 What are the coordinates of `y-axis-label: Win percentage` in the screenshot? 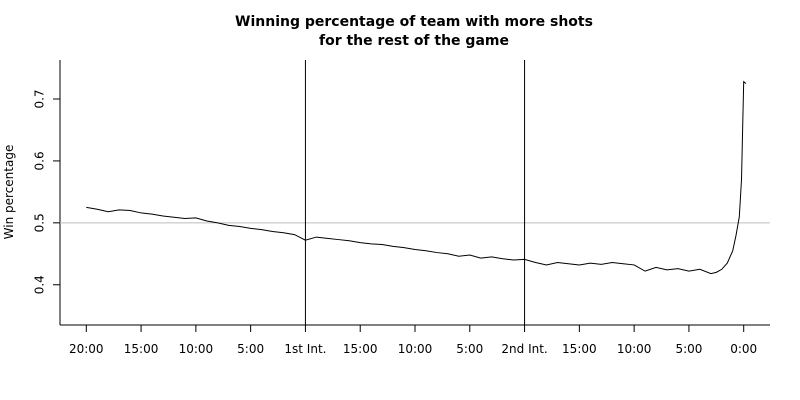 It's located at (9, 192).